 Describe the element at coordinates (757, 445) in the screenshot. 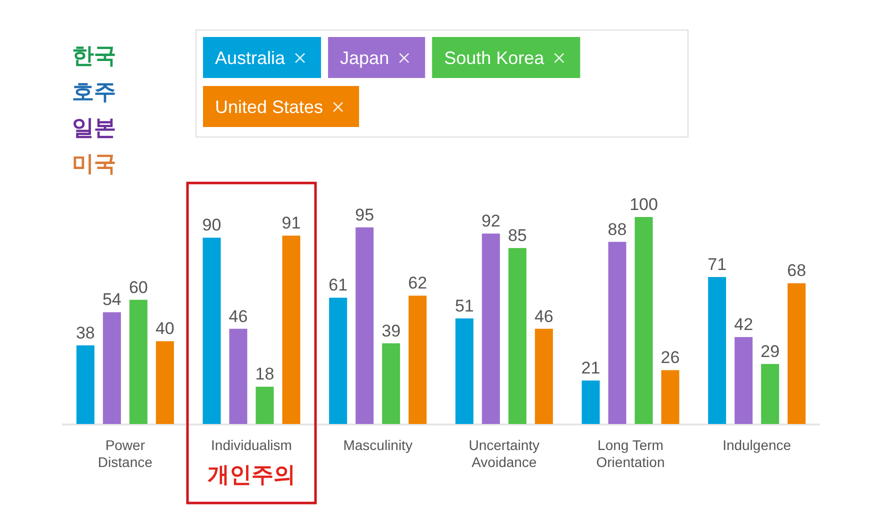

I see `x-tick-label: Indulgence` at that location.